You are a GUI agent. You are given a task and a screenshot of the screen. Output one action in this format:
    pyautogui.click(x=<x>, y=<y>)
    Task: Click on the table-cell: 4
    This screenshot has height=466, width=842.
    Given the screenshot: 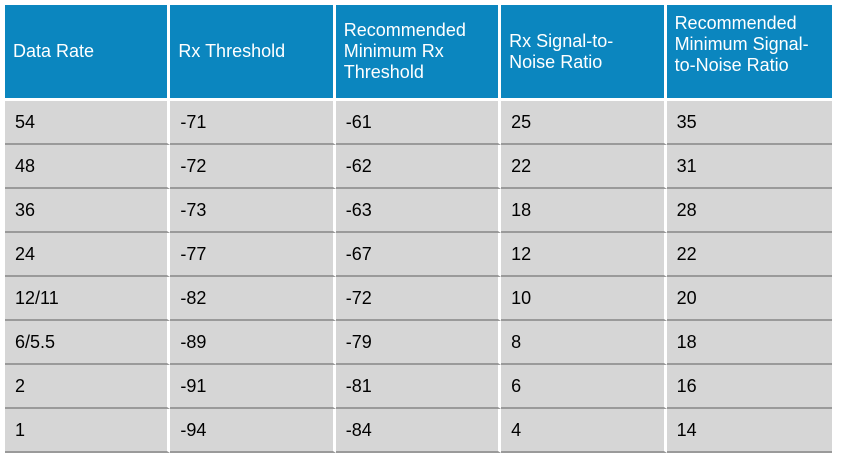 What is the action you would take?
    pyautogui.click(x=584, y=431)
    